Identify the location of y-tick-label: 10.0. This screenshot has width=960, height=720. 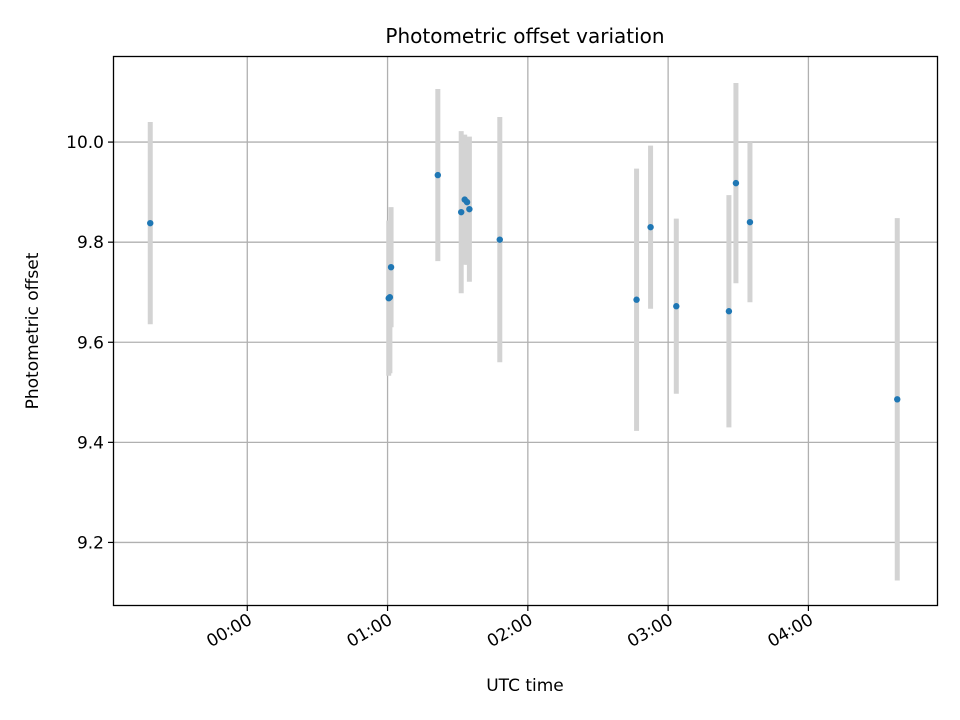
(85, 143).